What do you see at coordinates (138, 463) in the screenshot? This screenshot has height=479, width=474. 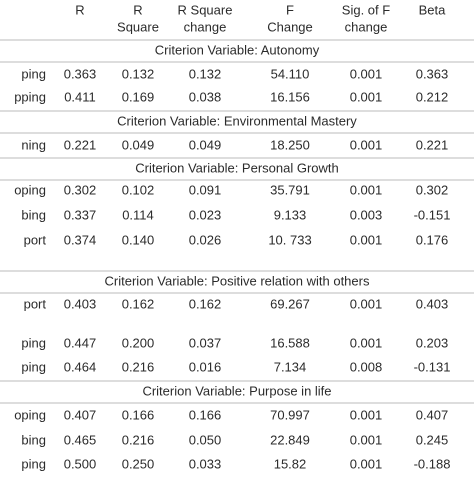 I see `cell: 0.250` at bounding box center [138, 463].